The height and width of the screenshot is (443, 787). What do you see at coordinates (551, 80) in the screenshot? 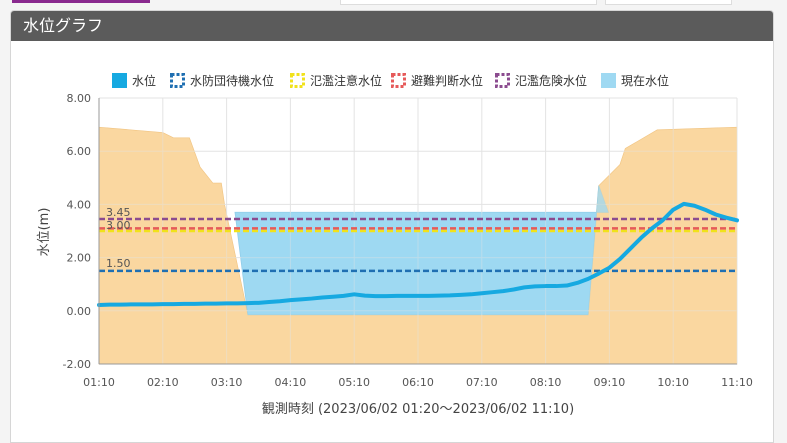
I see `legend-label: 氾濫危険水位` at bounding box center [551, 80].